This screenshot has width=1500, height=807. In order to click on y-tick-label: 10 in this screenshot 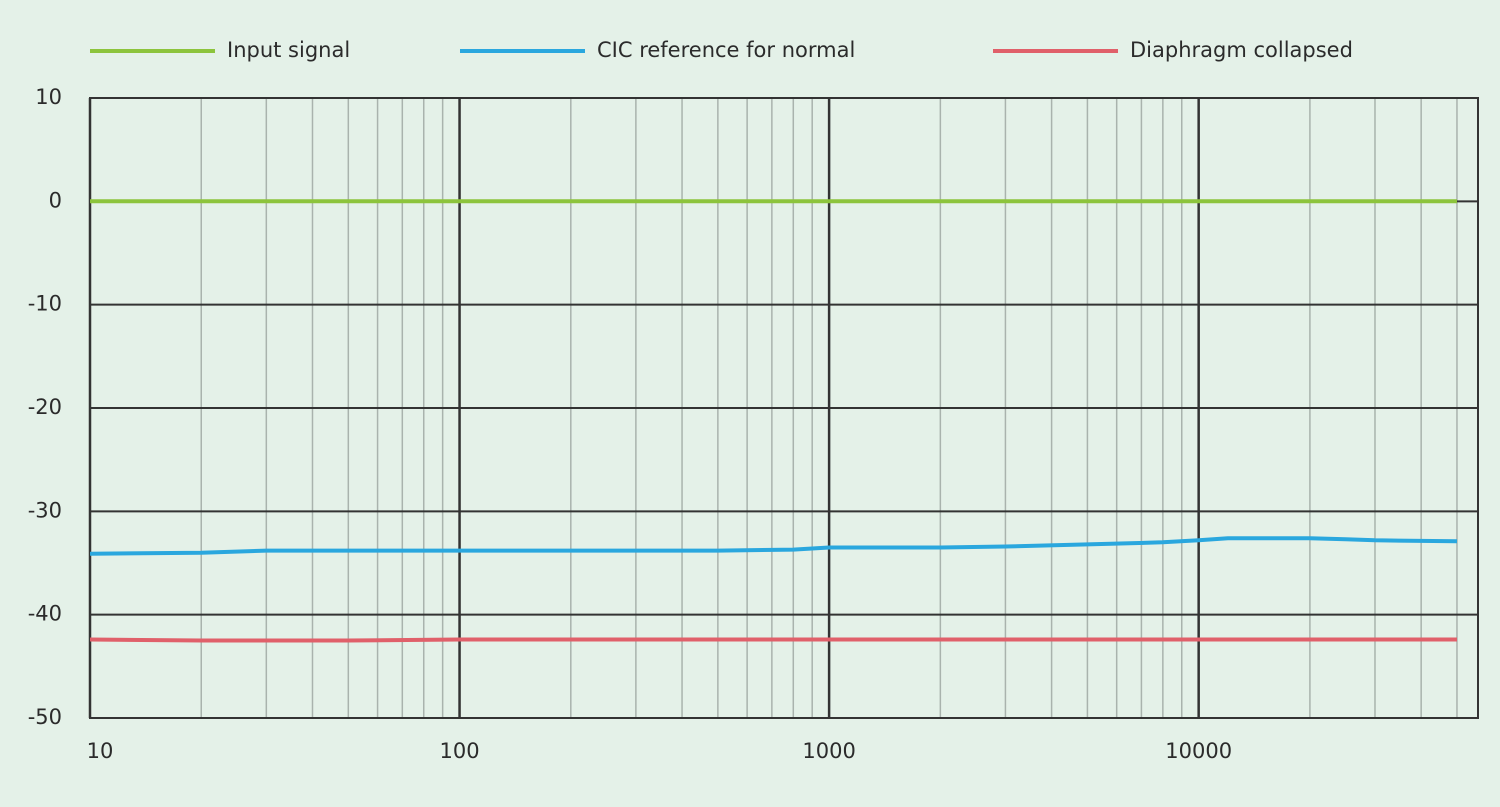, I will do `click(48, 97)`.